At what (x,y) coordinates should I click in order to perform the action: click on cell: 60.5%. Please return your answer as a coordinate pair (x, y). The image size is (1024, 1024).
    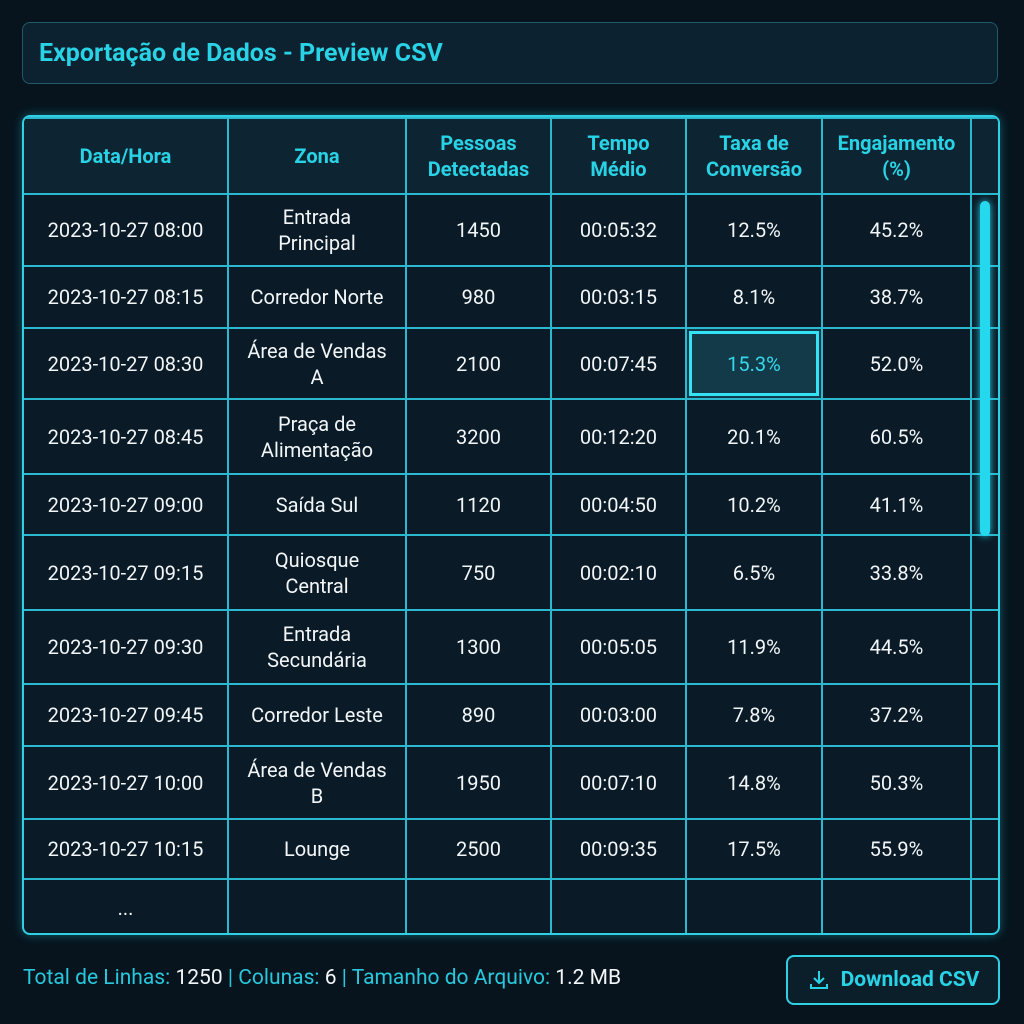
    Looking at the image, I should click on (896, 436).